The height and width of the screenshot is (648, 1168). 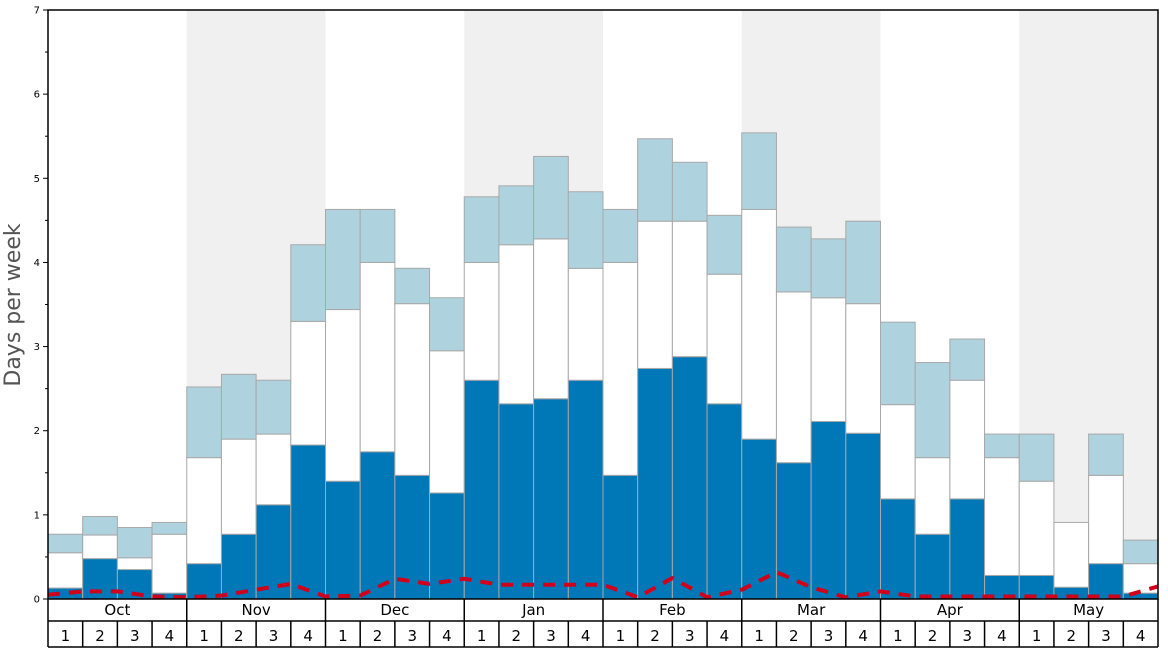 I want to click on y-tick-label: 3, so click(x=37, y=347).